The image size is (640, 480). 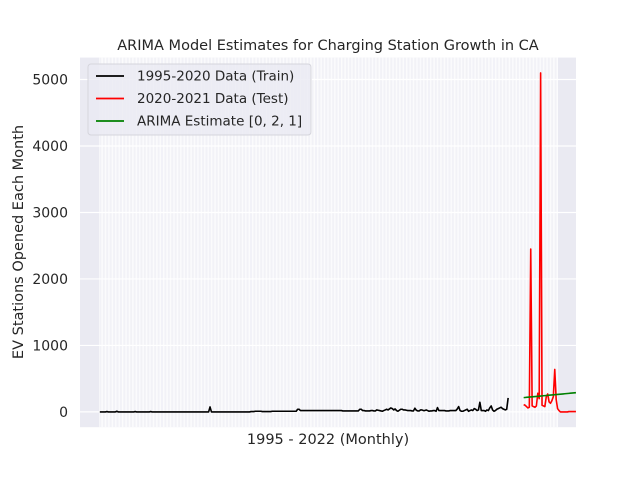 I want to click on legend-label-test: 2020-2021 Data (Test), so click(x=213, y=99).